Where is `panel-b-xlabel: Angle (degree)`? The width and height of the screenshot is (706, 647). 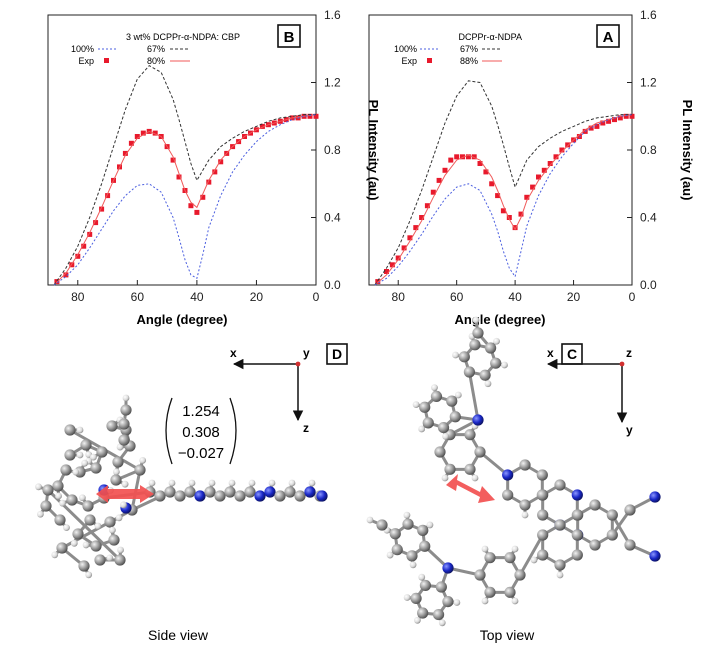 panel-b-xlabel: Angle (degree) is located at coordinates (181, 319).